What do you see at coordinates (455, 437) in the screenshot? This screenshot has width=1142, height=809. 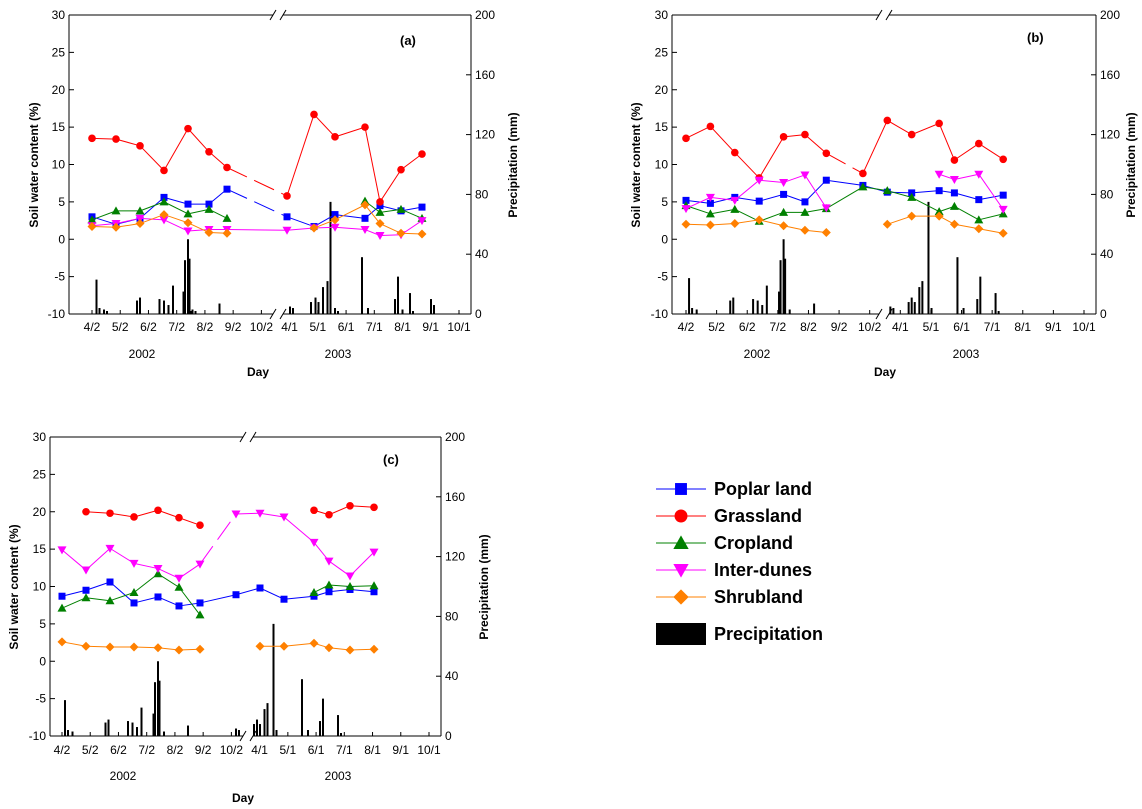 I see `y2-tick-label: 200` at bounding box center [455, 437].